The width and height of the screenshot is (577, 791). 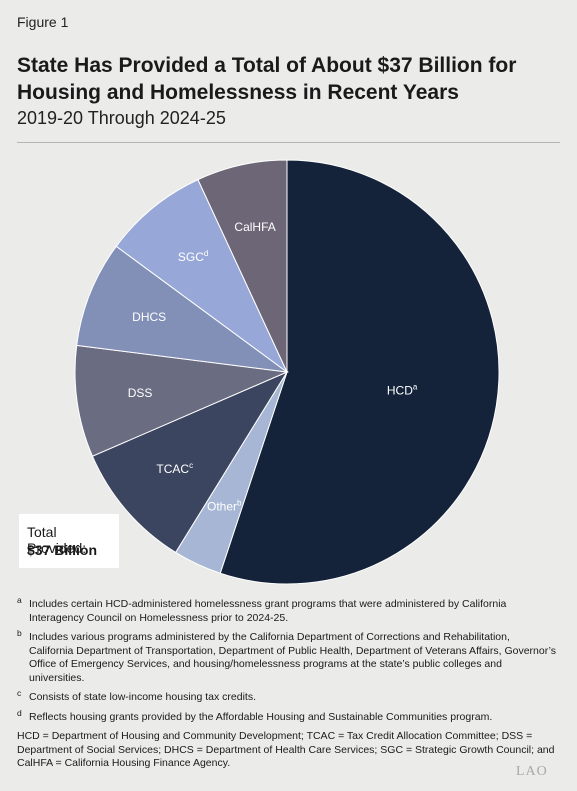 What do you see at coordinates (121, 118) in the screenshot?
I see `chart-subtitle: 2019-20 Through 2024-25` at bounding box center [121, 118].